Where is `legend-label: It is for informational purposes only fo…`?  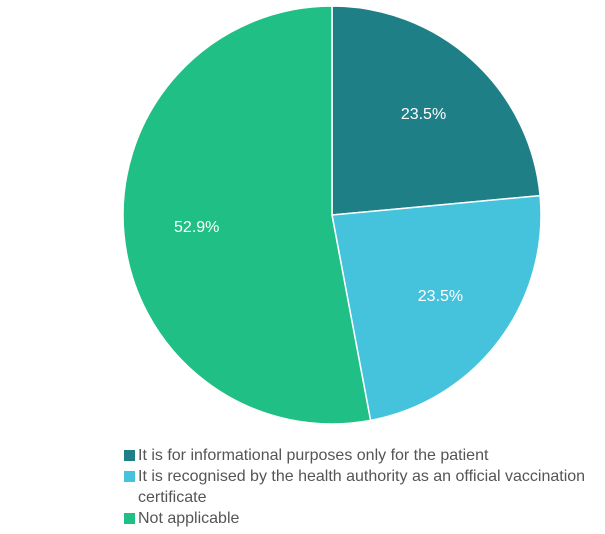 legend-label: It is for informational purposes only fo… is located at coordinates (313, 455).